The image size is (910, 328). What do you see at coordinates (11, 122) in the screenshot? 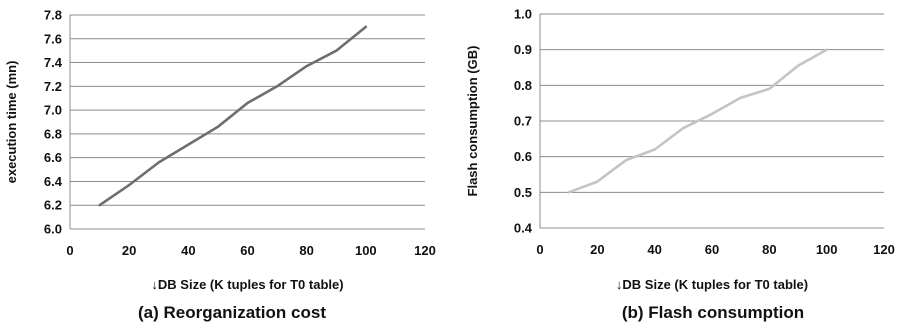
I see `y-axis-title: execution time (mn)` at bounding box center [11, 122].